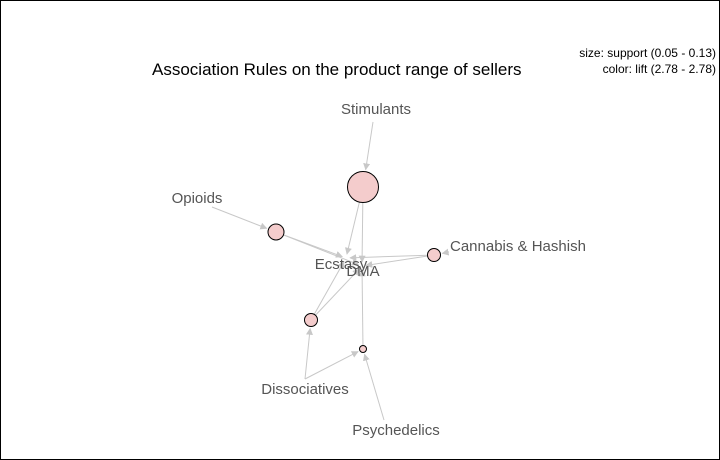 The width and height of the screenshot is (720, 460). I want to click on legend-color-text: color: lift (2.78 - 2.78), so click(659, 69).